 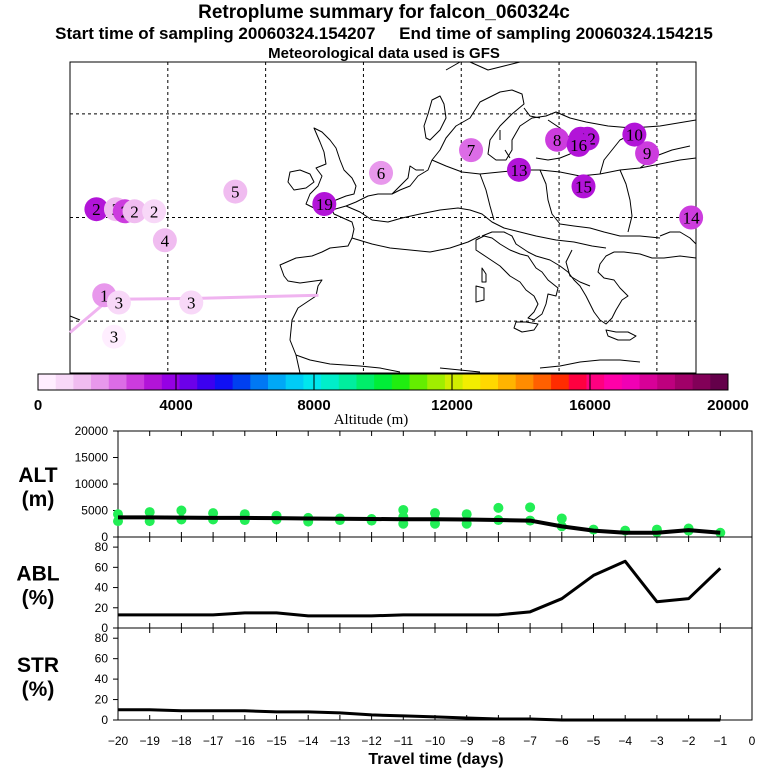 I want to click on x-tick-label: −13, so click(x=340, y=741).